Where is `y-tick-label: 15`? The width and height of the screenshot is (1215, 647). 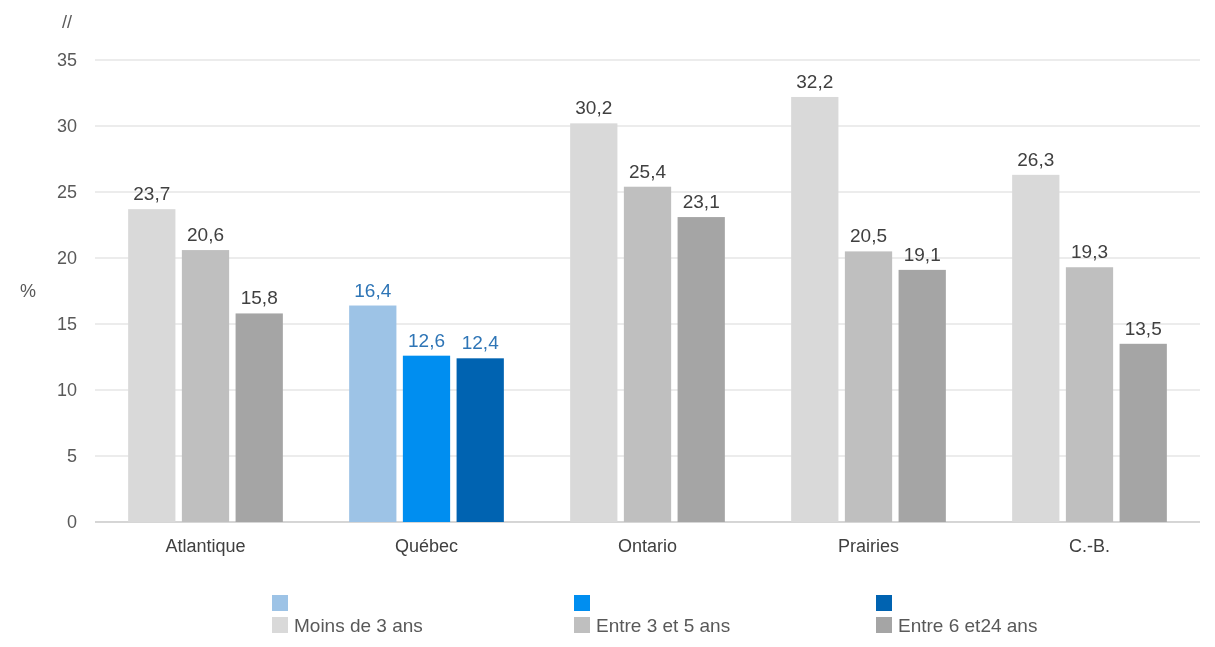
y-tick-label: 15 is located at coordinates (66, 324).